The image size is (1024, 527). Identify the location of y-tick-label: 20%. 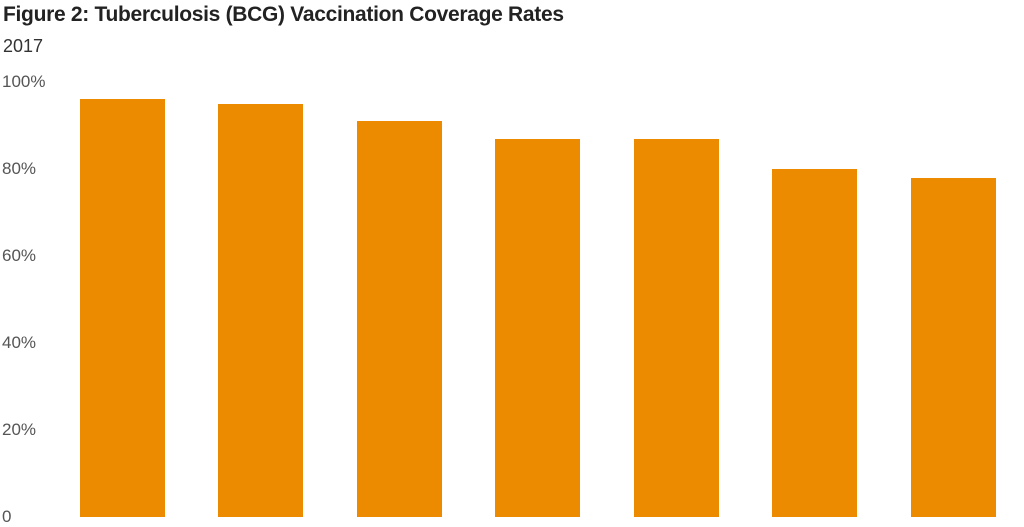
(19, 429).